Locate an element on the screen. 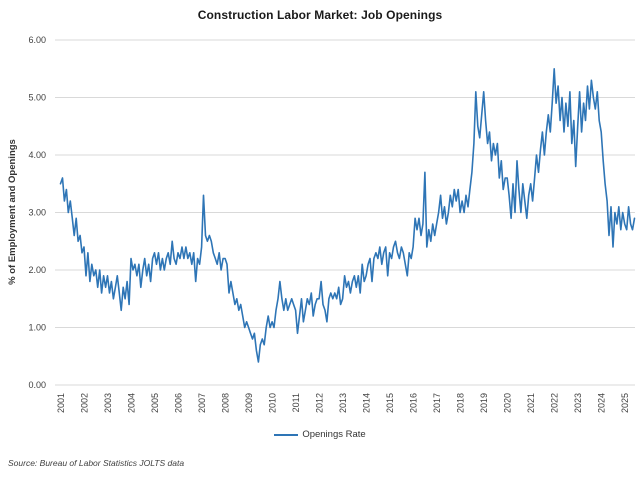 This screenshot has width=640, height=480. x-tick-label: 2025 is located at coordinates (625, 403).